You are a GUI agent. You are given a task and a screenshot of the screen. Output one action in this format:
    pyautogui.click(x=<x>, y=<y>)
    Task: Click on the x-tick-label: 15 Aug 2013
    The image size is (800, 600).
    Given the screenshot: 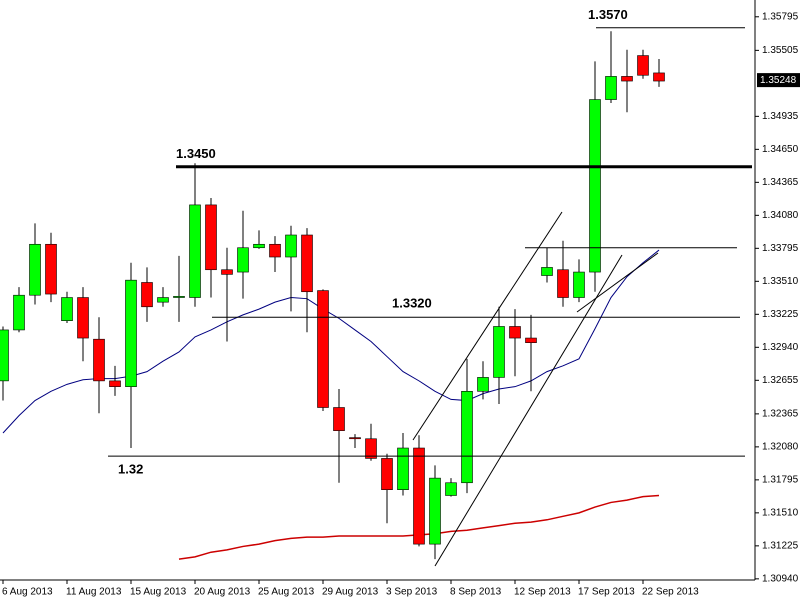 What is the action you would take?
    pyautogui.click(x=158, y=592)
    